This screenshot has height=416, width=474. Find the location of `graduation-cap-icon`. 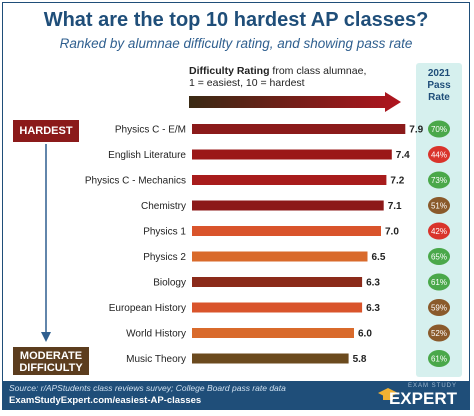

graduation-cap-icon is located at coordinates (388, 394).